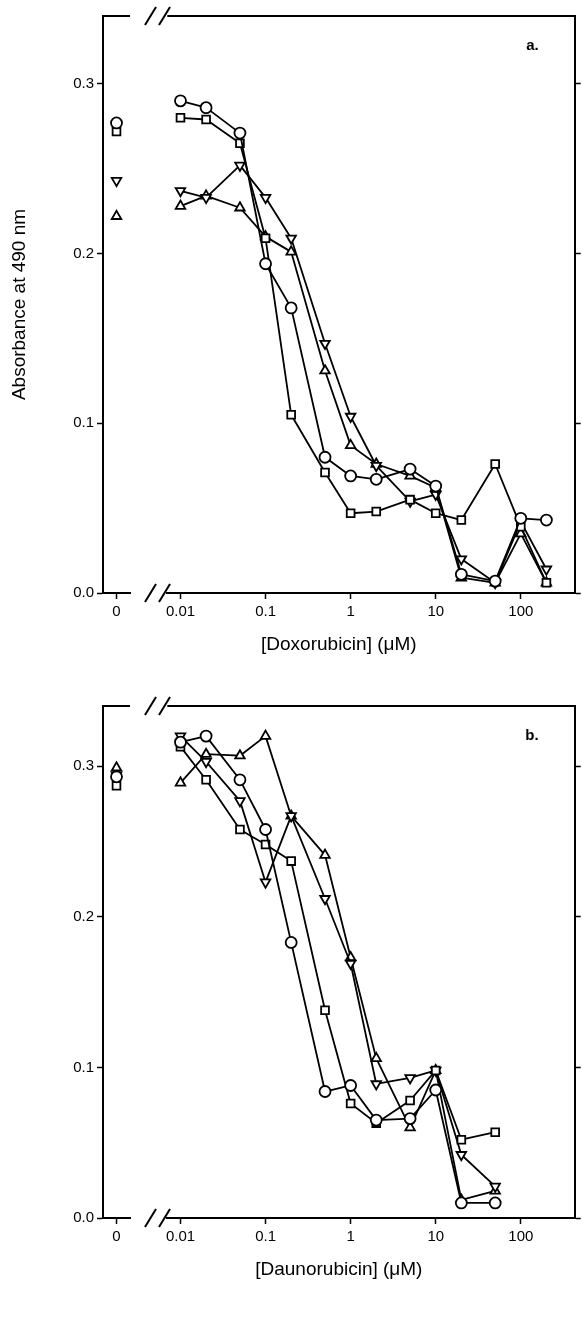 The width and height of the screenshot is (582, 1323). Describe the element at coordinates (339, 1269) in the screenshot. I see `x-axis-title: [Daunorubicin] (μM)` at that location.